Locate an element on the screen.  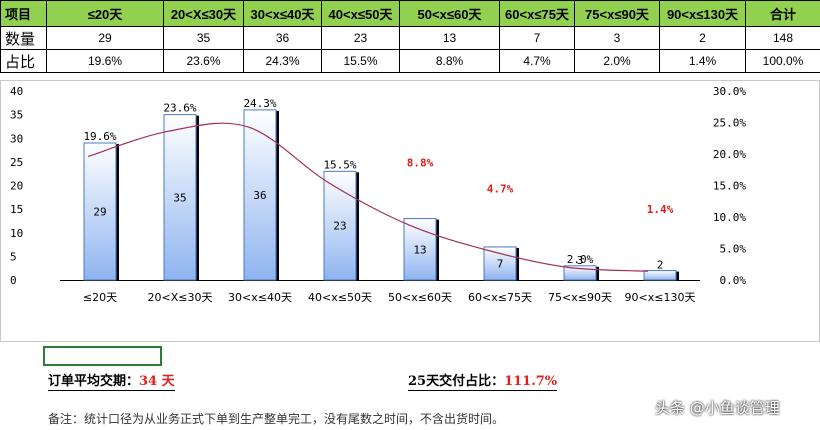
left-axis-tick-label: 15 is located at coordinates (16, 209).